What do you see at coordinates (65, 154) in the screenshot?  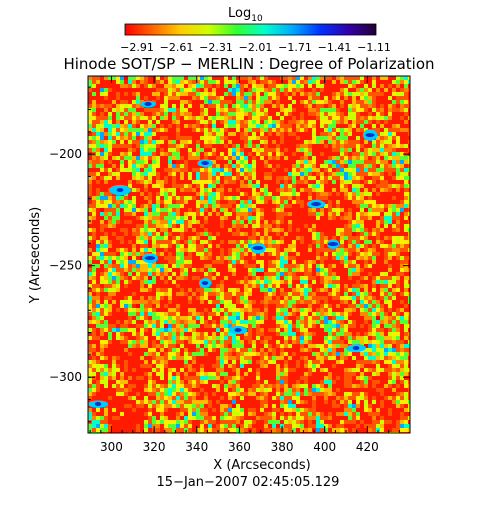 I see `y-tick-label: −200` at bounding box center [65, 154].